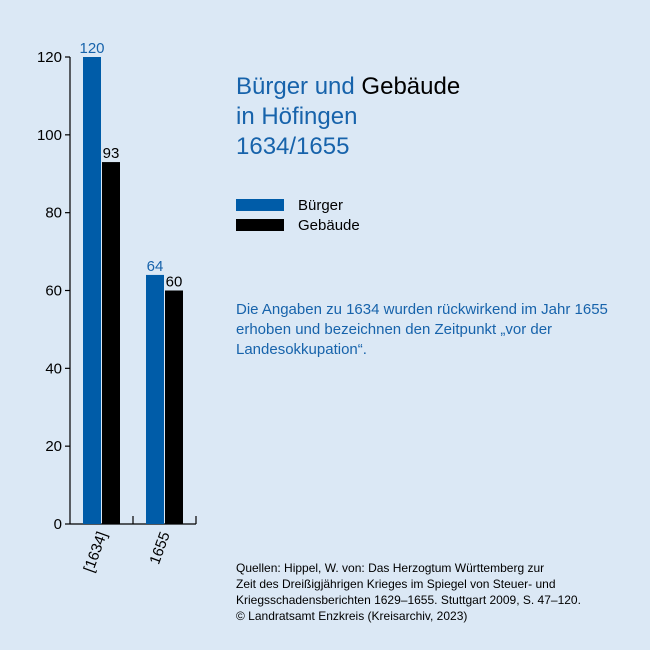 The height and width of the screenshot is (650, 650). Describe the element at coordinates (96, 552) in the screenshot. I see `x-tick-label: [1634]` at that location.